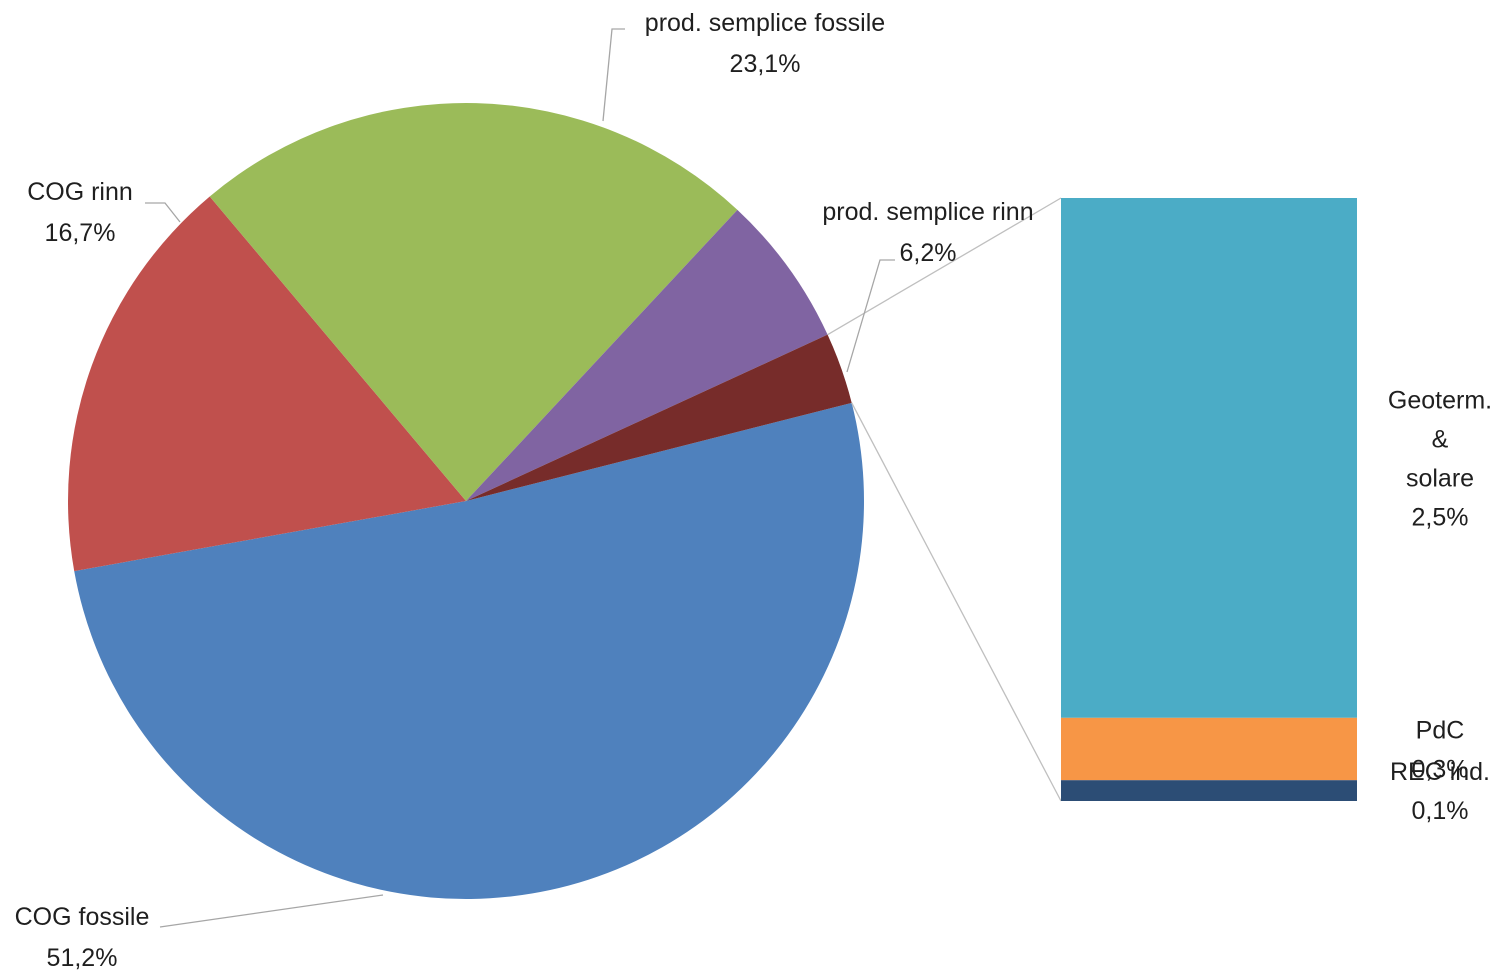 The width and height of the screenshot is (1504, 972). Describe the element at coordinates (928, 253) in the screenshot. I see `slice-value-label-prod-semplice-rinn: 6,2%` at that location.